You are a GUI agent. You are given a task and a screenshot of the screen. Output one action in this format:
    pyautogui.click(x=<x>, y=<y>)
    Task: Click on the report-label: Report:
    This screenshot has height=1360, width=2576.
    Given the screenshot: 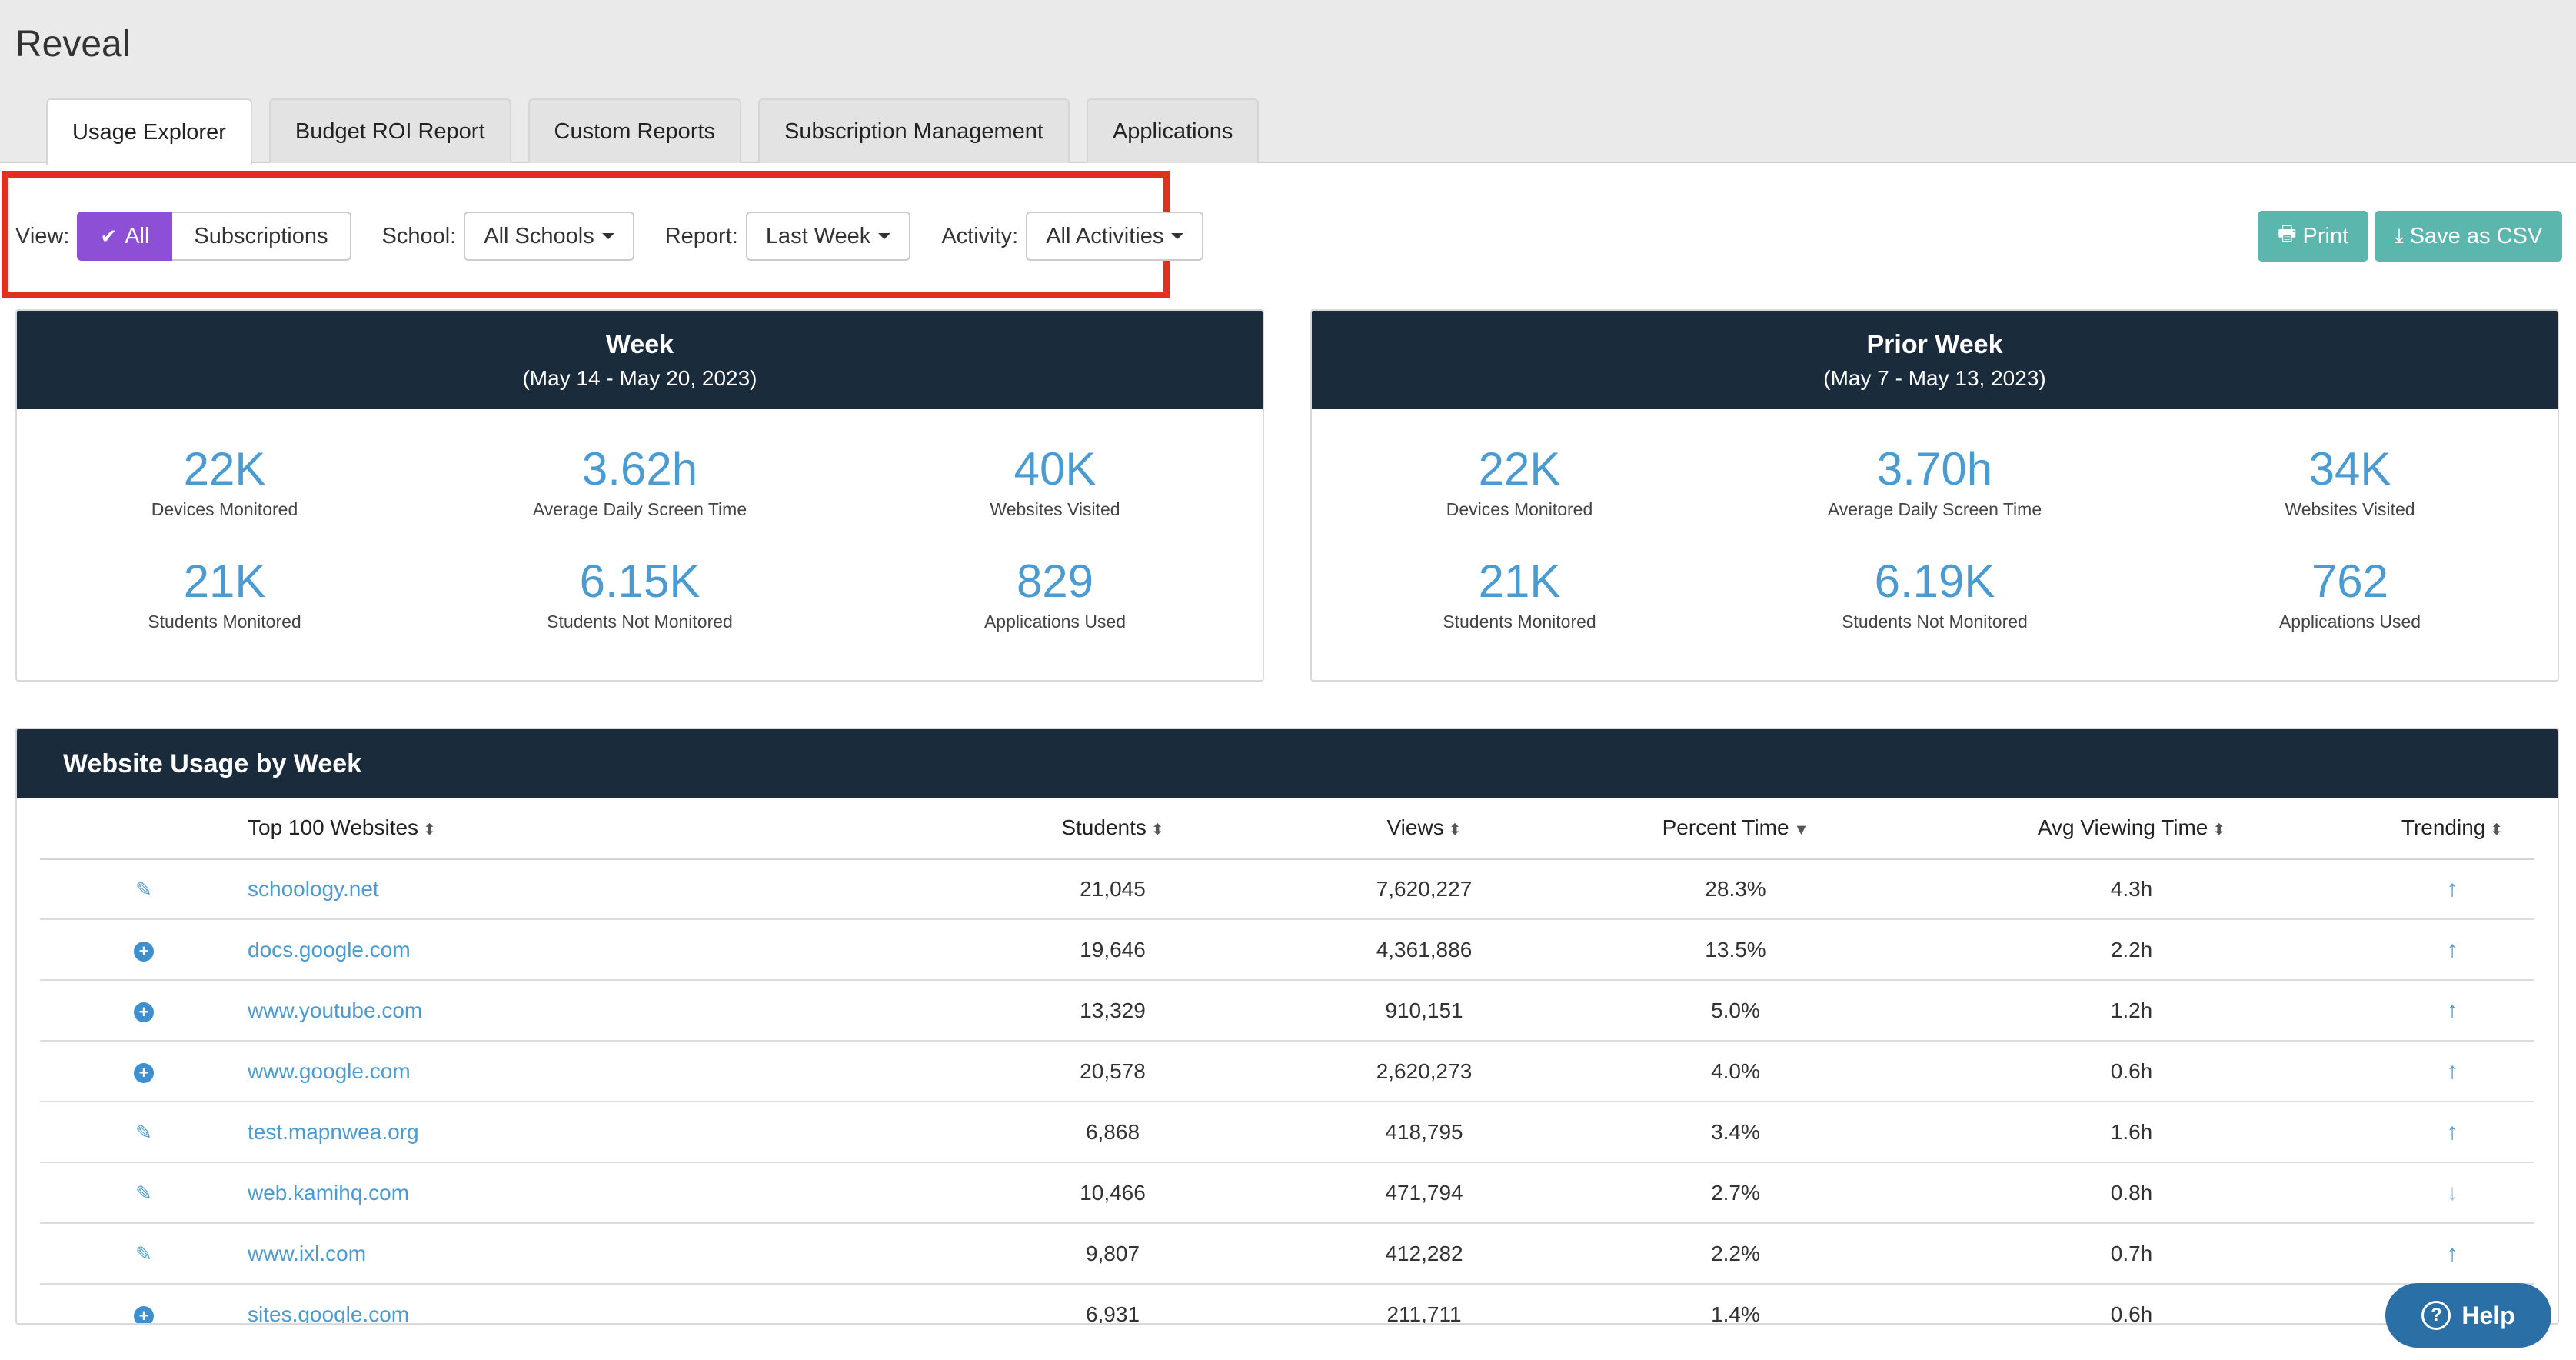 What is the action you would take?
    pyautogui.click(x=701, y=236)
    